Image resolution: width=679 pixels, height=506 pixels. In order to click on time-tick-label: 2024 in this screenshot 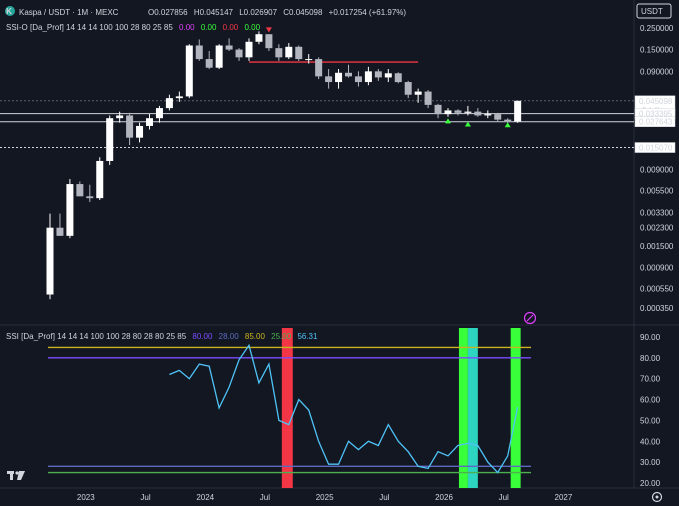, I will do `click(205, 497)`.